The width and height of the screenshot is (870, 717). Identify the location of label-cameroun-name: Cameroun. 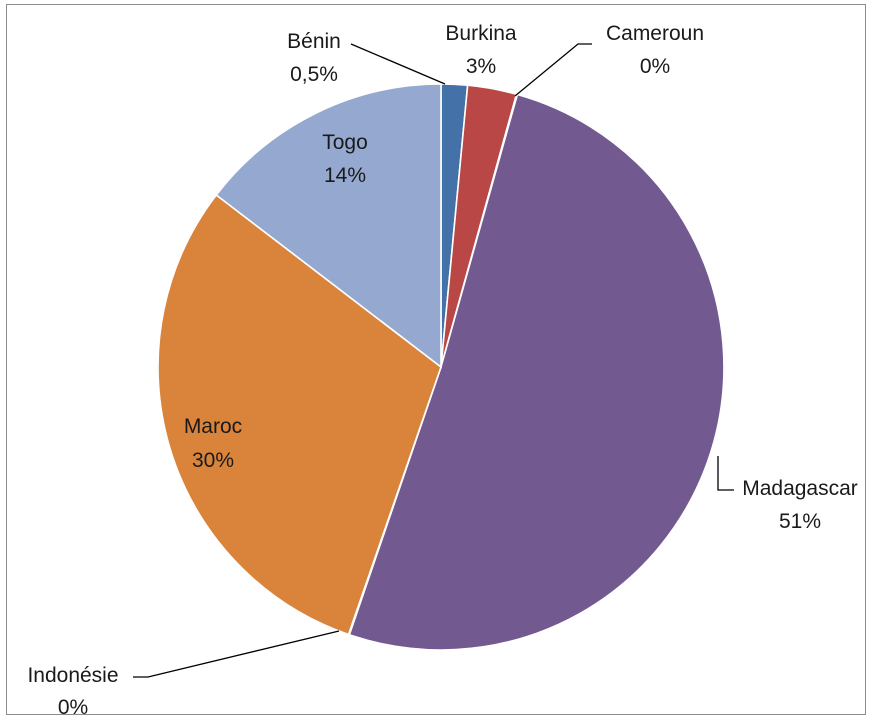
(655, 33).